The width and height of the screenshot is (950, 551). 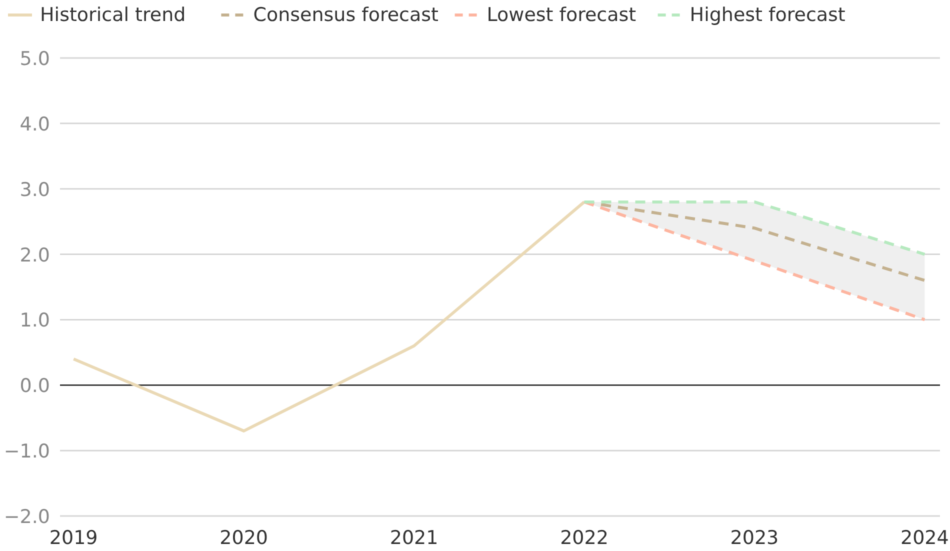 What do you see at coordinates (414, 538) in the screenshot?
I see `x-tick-label: 2021` at bounding box center [414, 538].